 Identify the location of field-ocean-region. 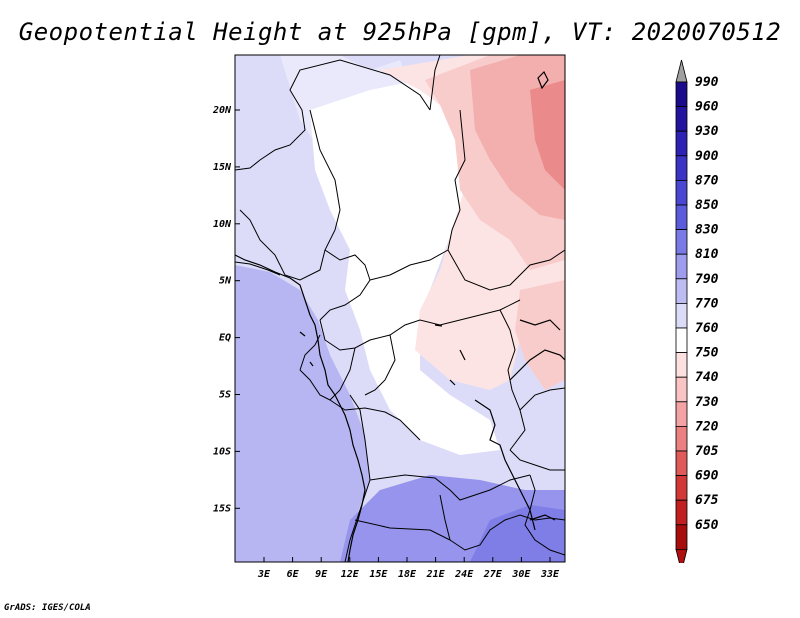
(302, 413).